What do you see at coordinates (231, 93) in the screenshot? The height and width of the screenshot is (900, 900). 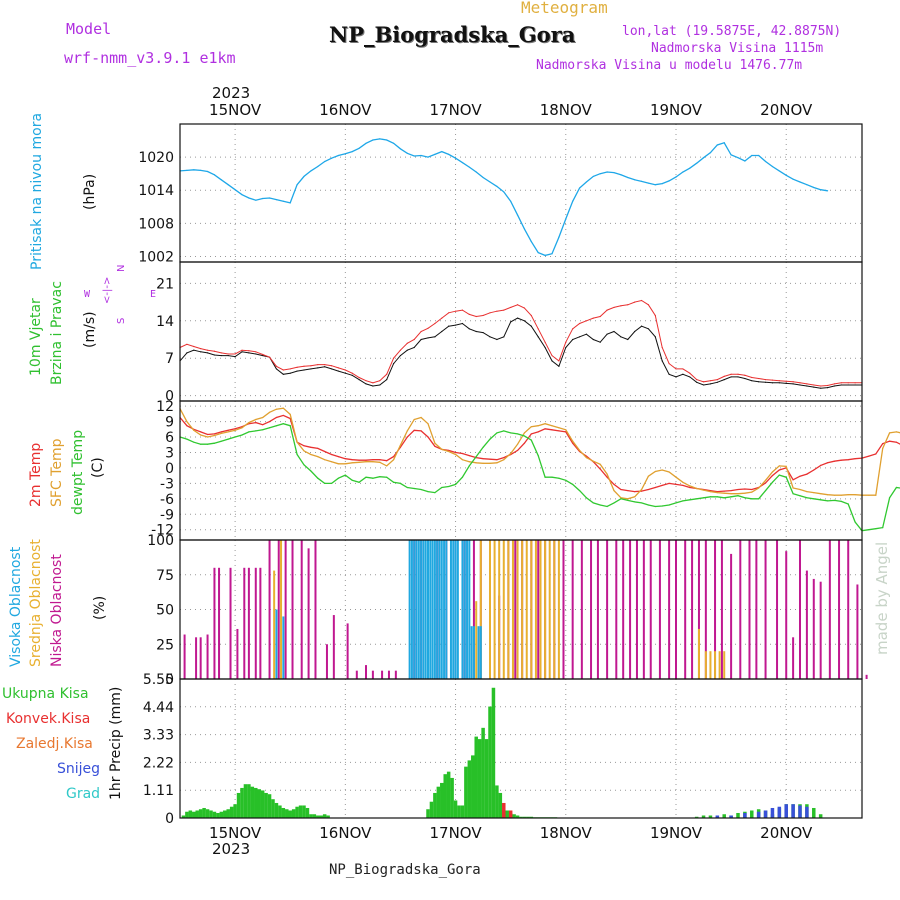 I see `year-top: 2023` at bounding box center [231, 93].